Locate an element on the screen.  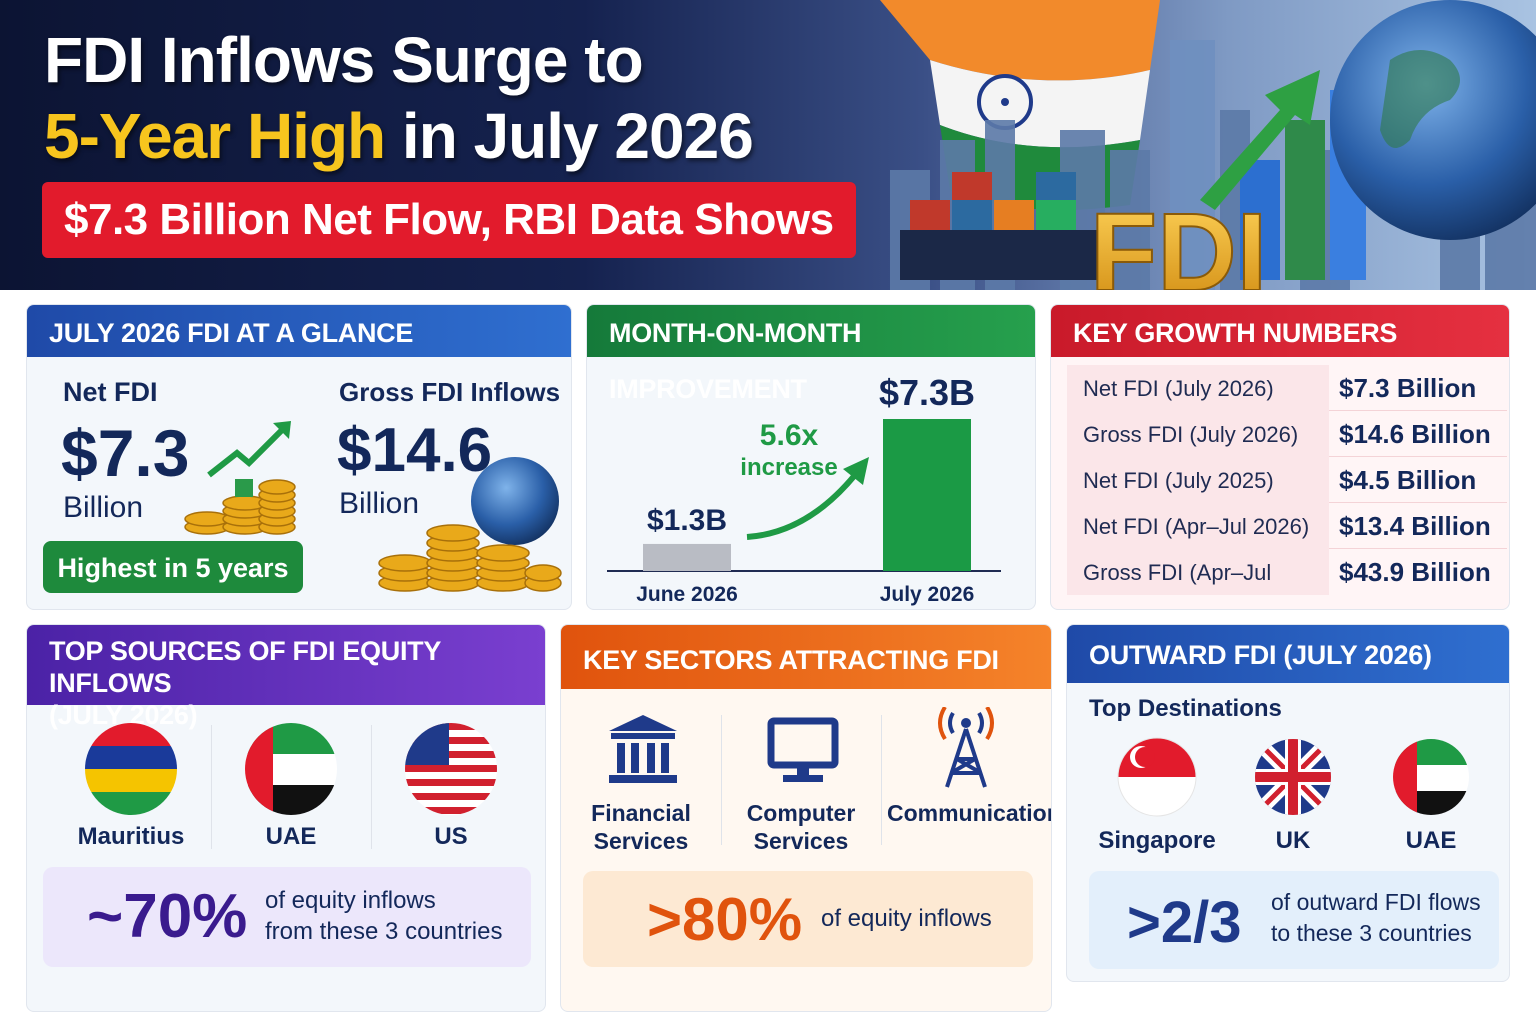
country-label-mauritius: Mauritius is located at coordinates (131, 836).